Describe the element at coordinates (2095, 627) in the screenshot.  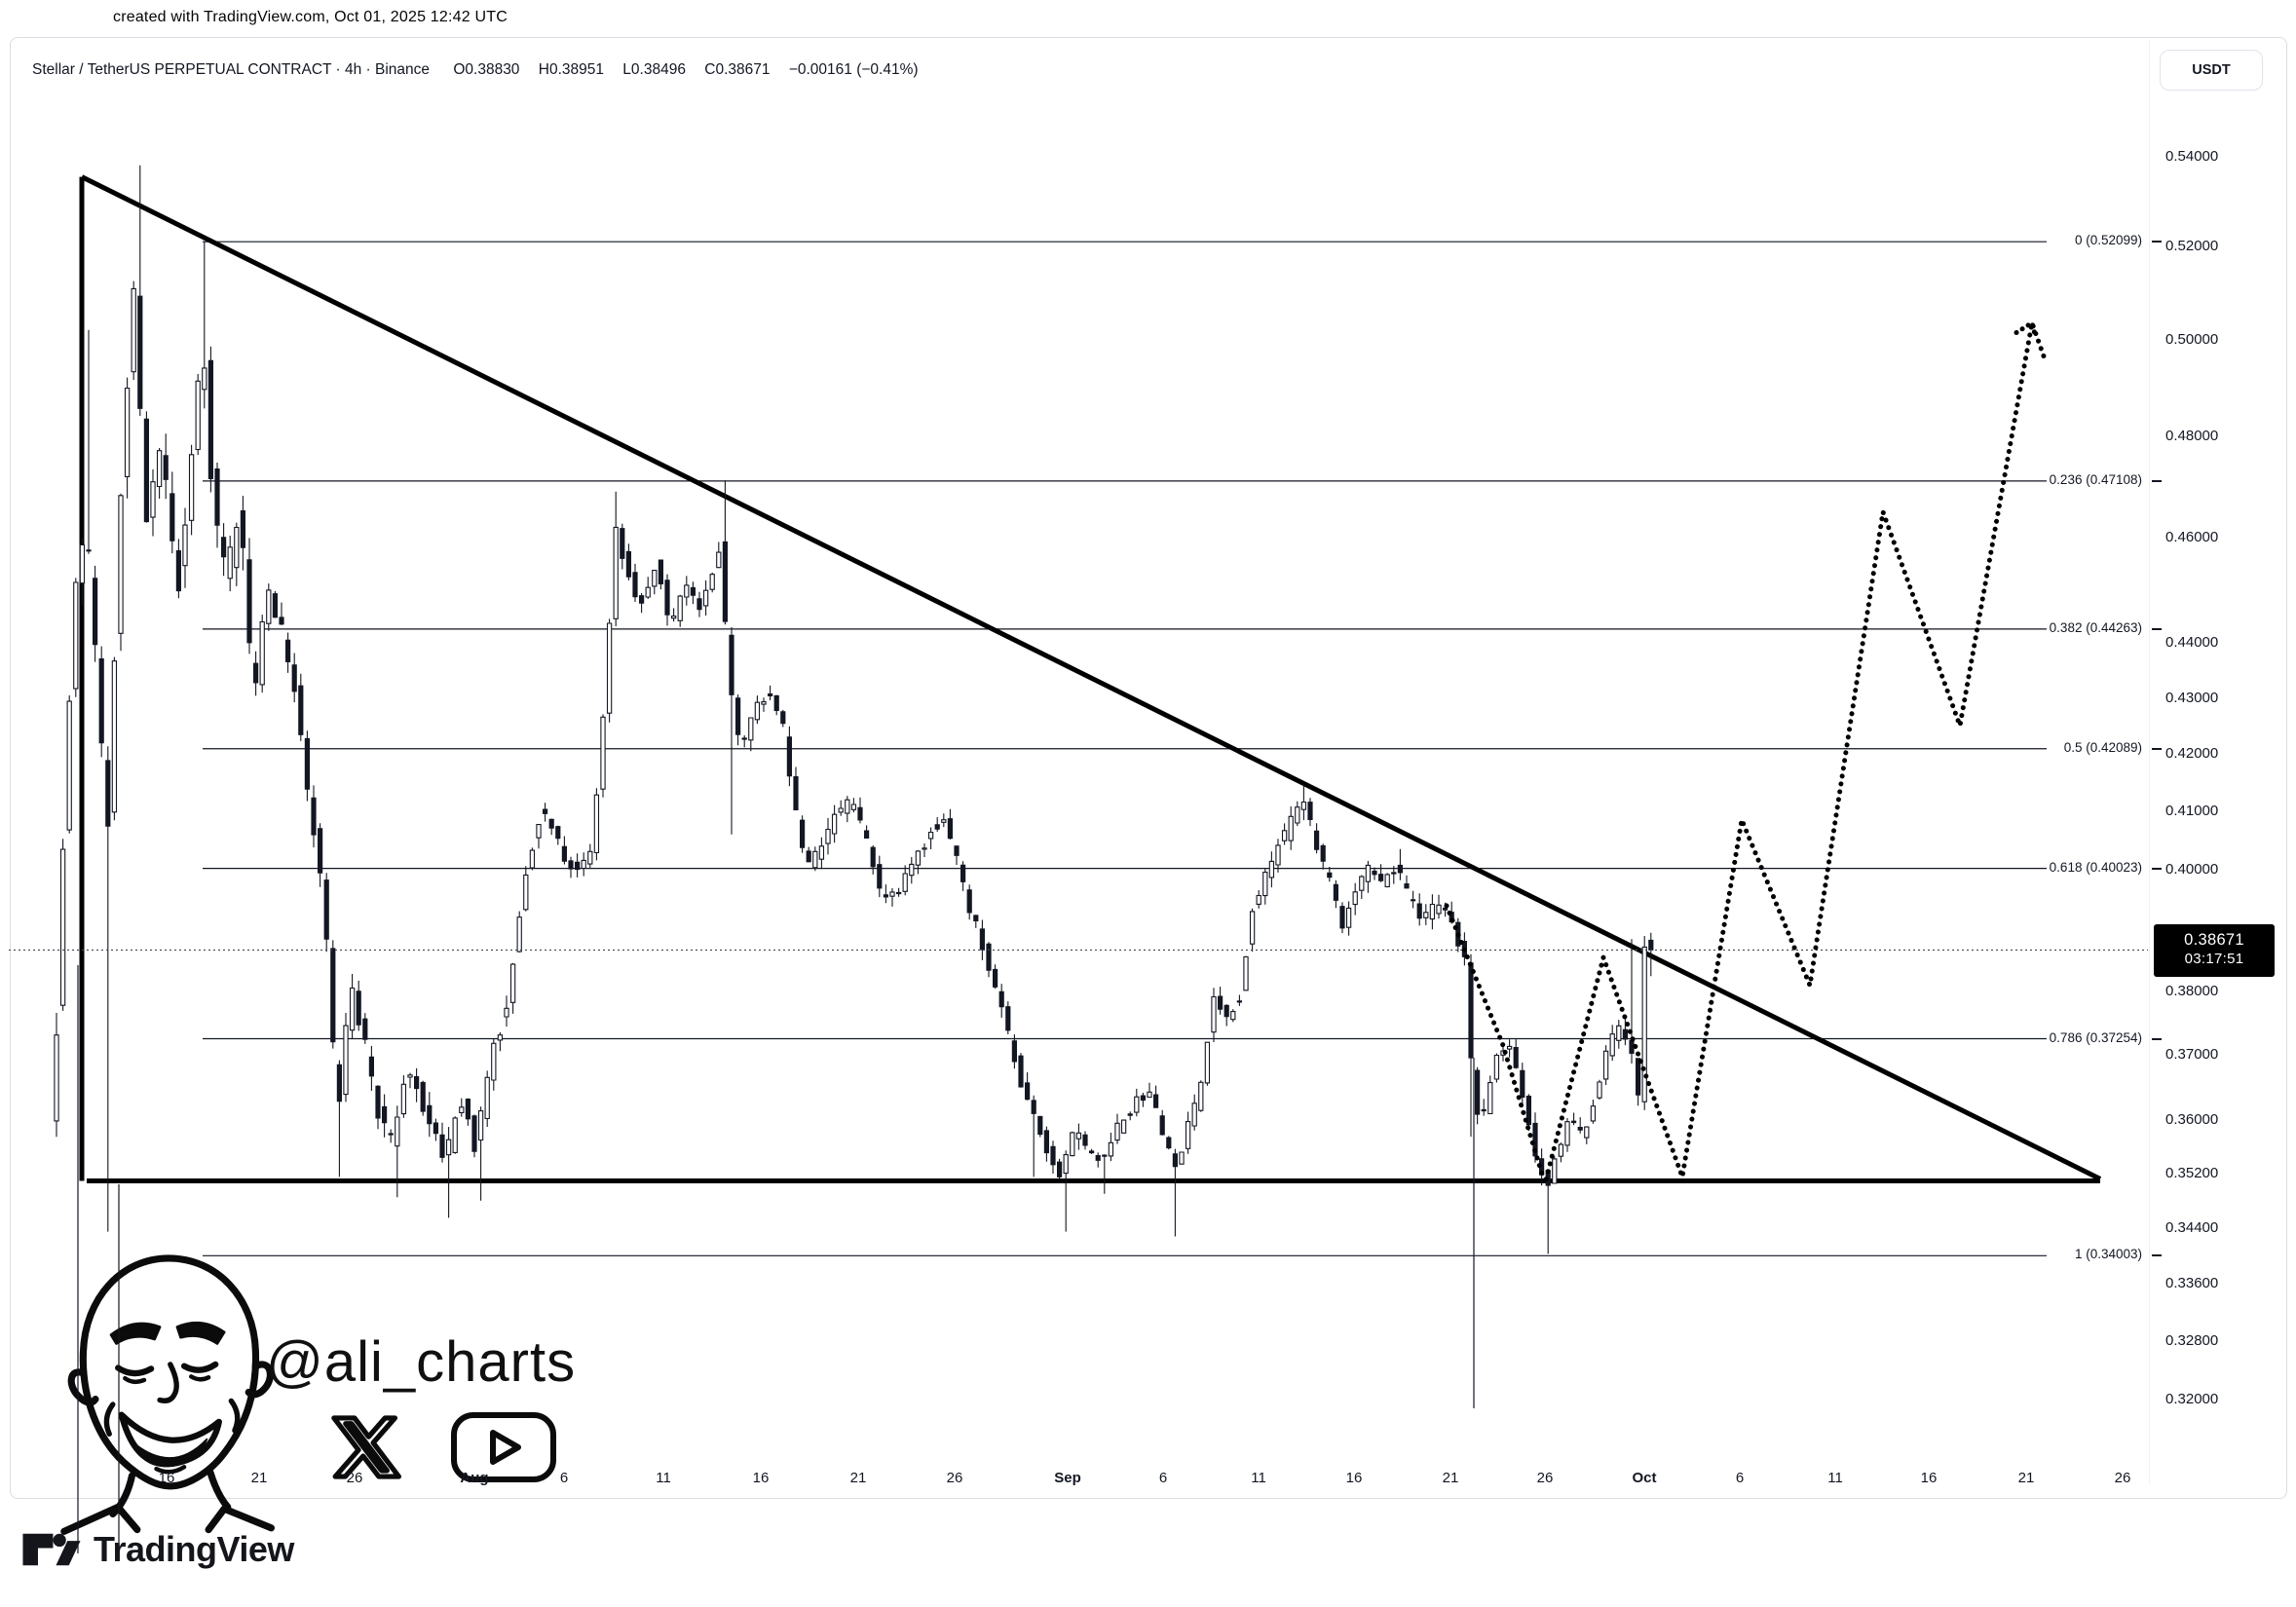
I see `fib-level-label: 0.382 (0.44263)` at that location.